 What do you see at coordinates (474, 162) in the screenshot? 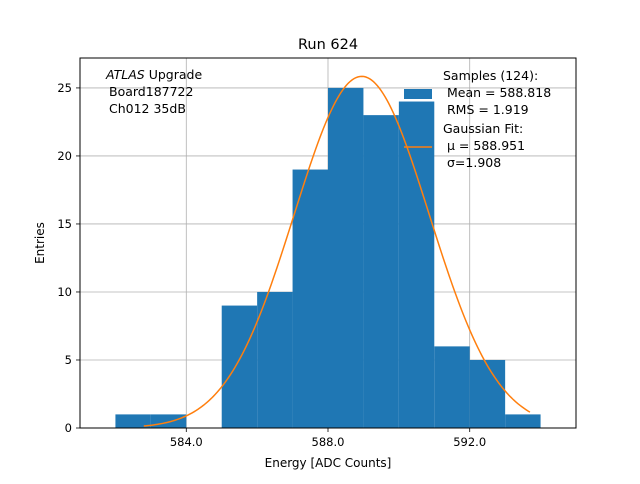
I see `legend-text: σ=1.908` at bounding box center [474, 162].